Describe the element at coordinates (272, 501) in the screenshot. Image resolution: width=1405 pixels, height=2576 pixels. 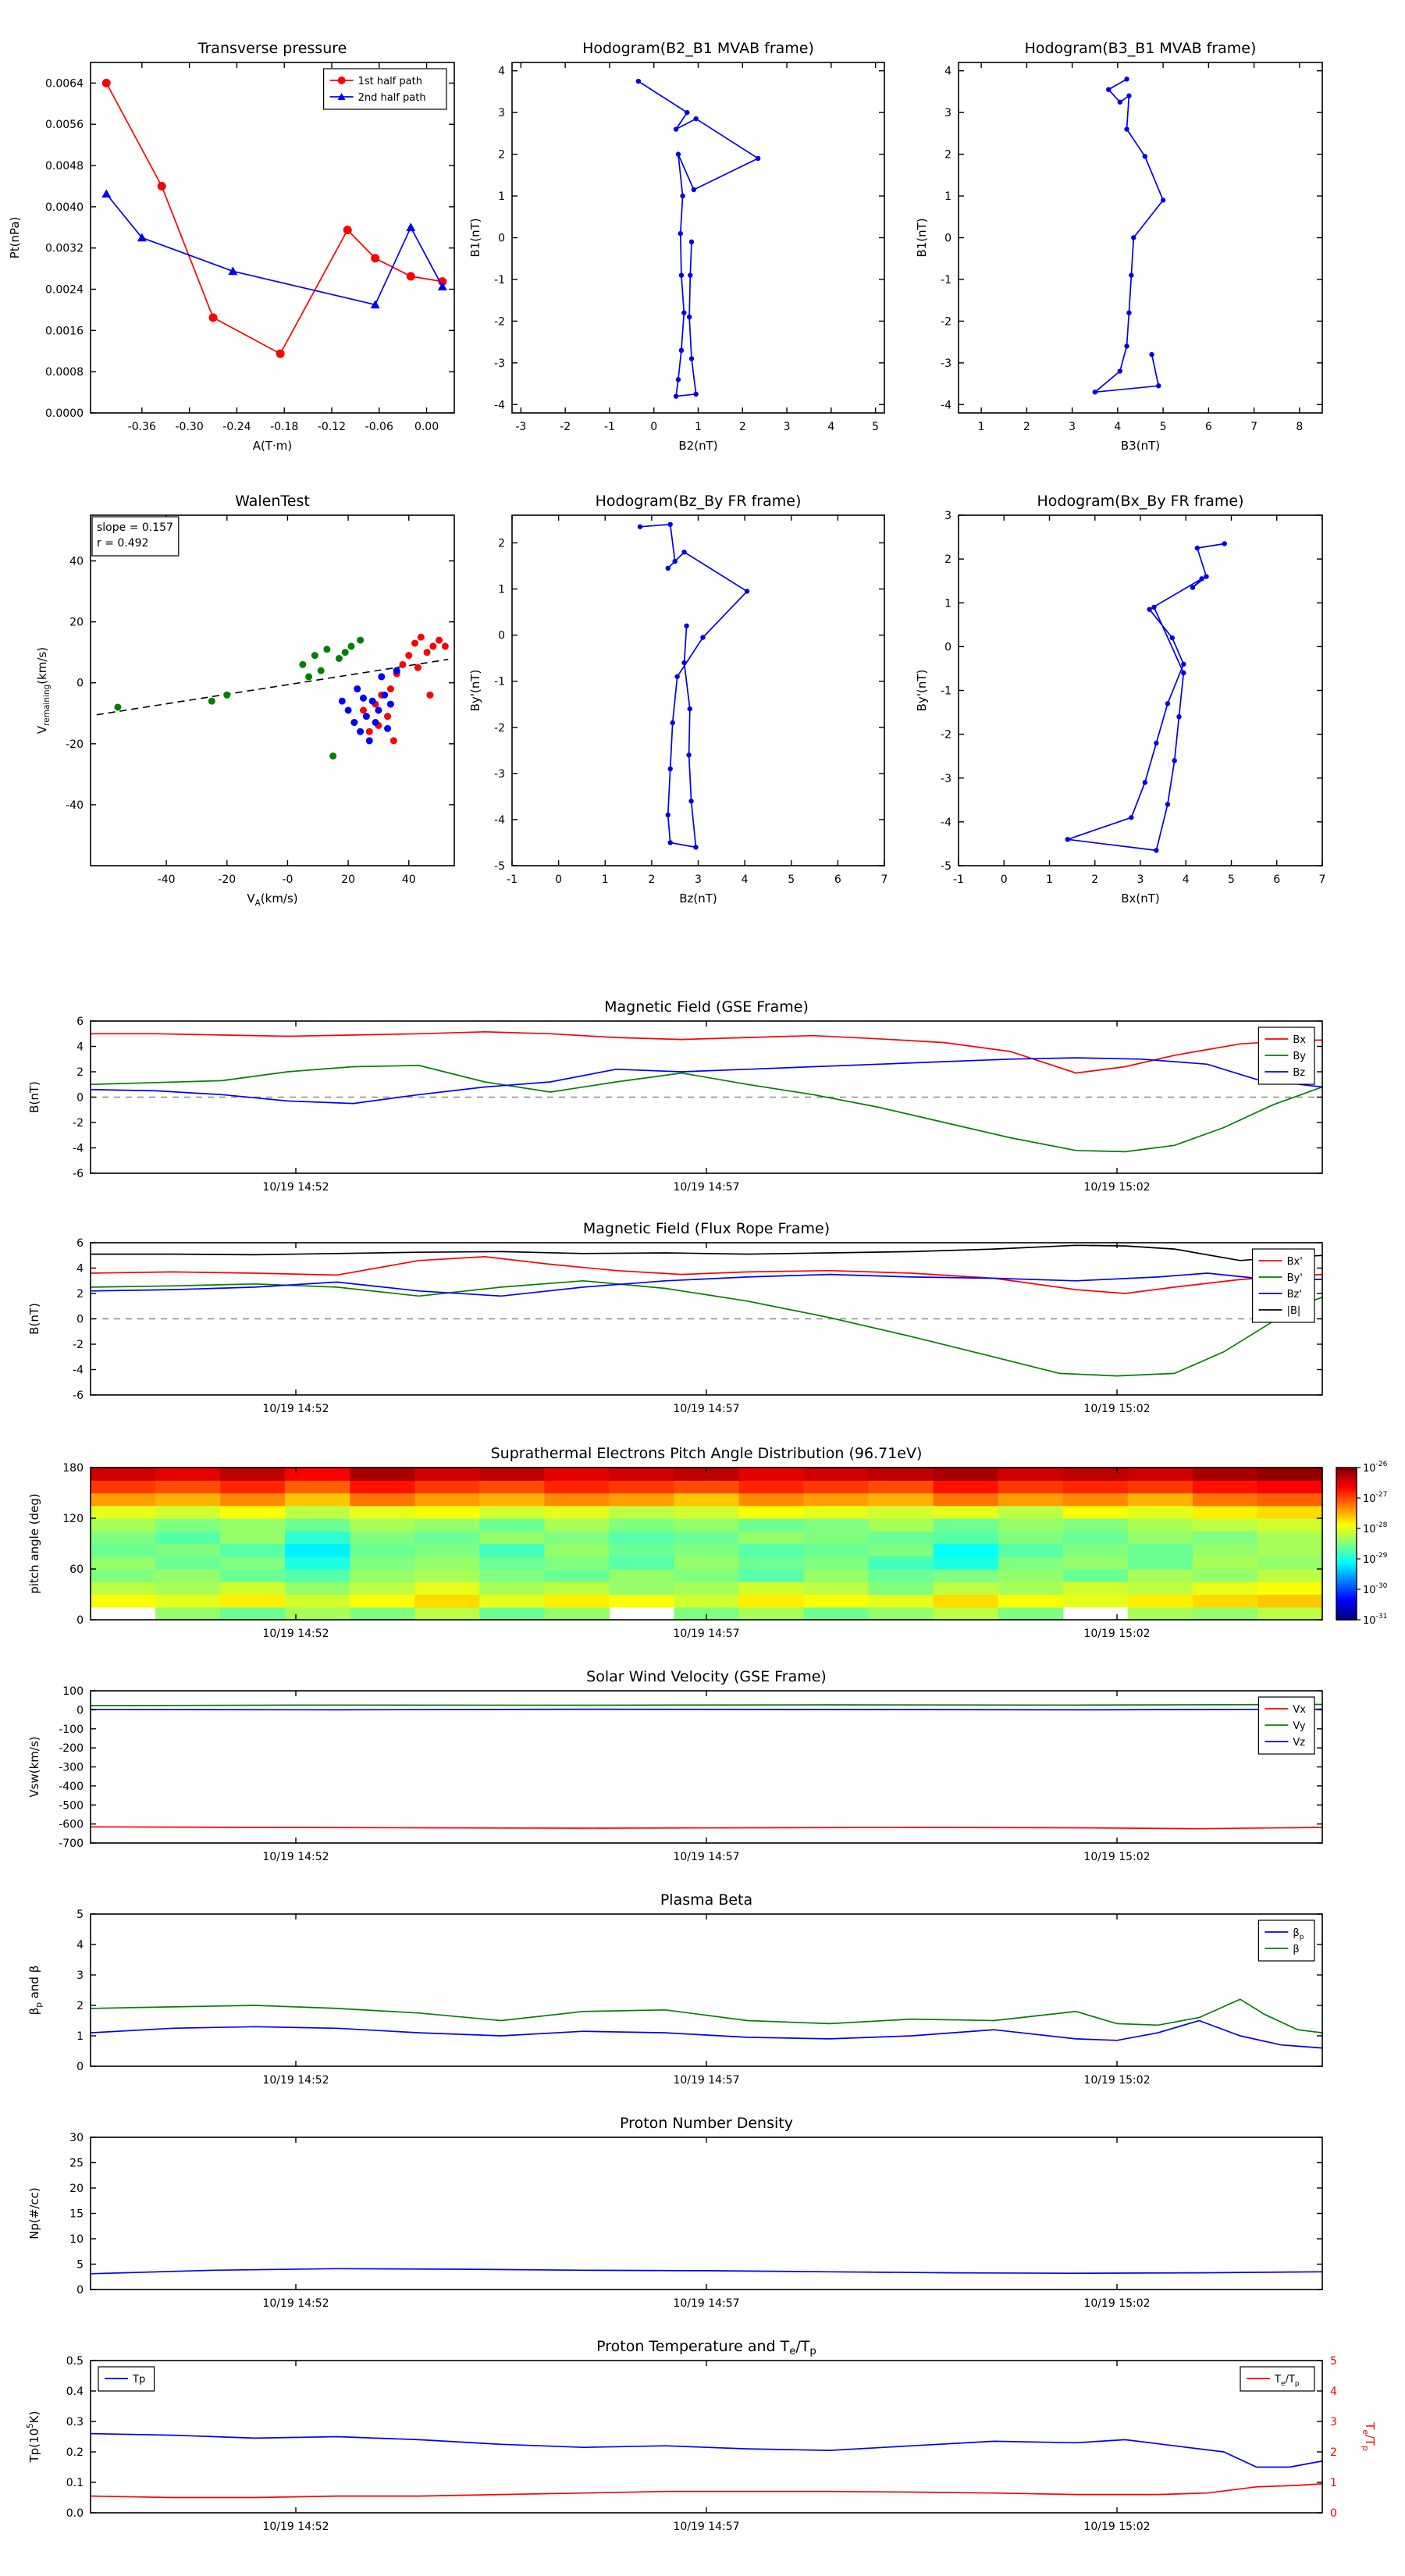
I see `chart-title: WalenTest` at that location.